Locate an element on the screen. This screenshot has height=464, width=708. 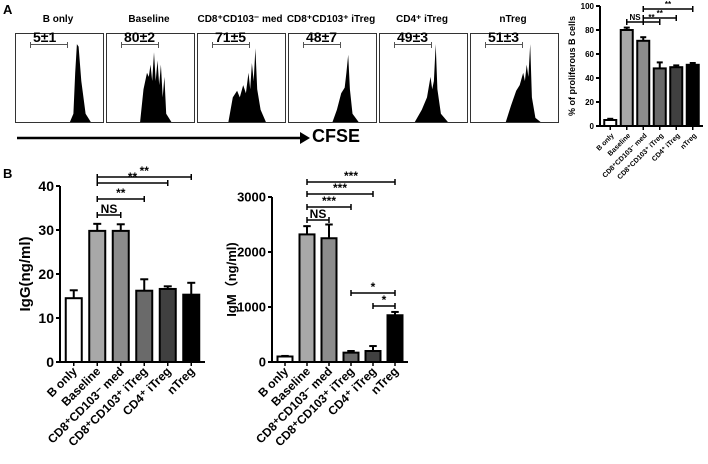
histogram-title: nTreg is located at coordinates (513, 19).